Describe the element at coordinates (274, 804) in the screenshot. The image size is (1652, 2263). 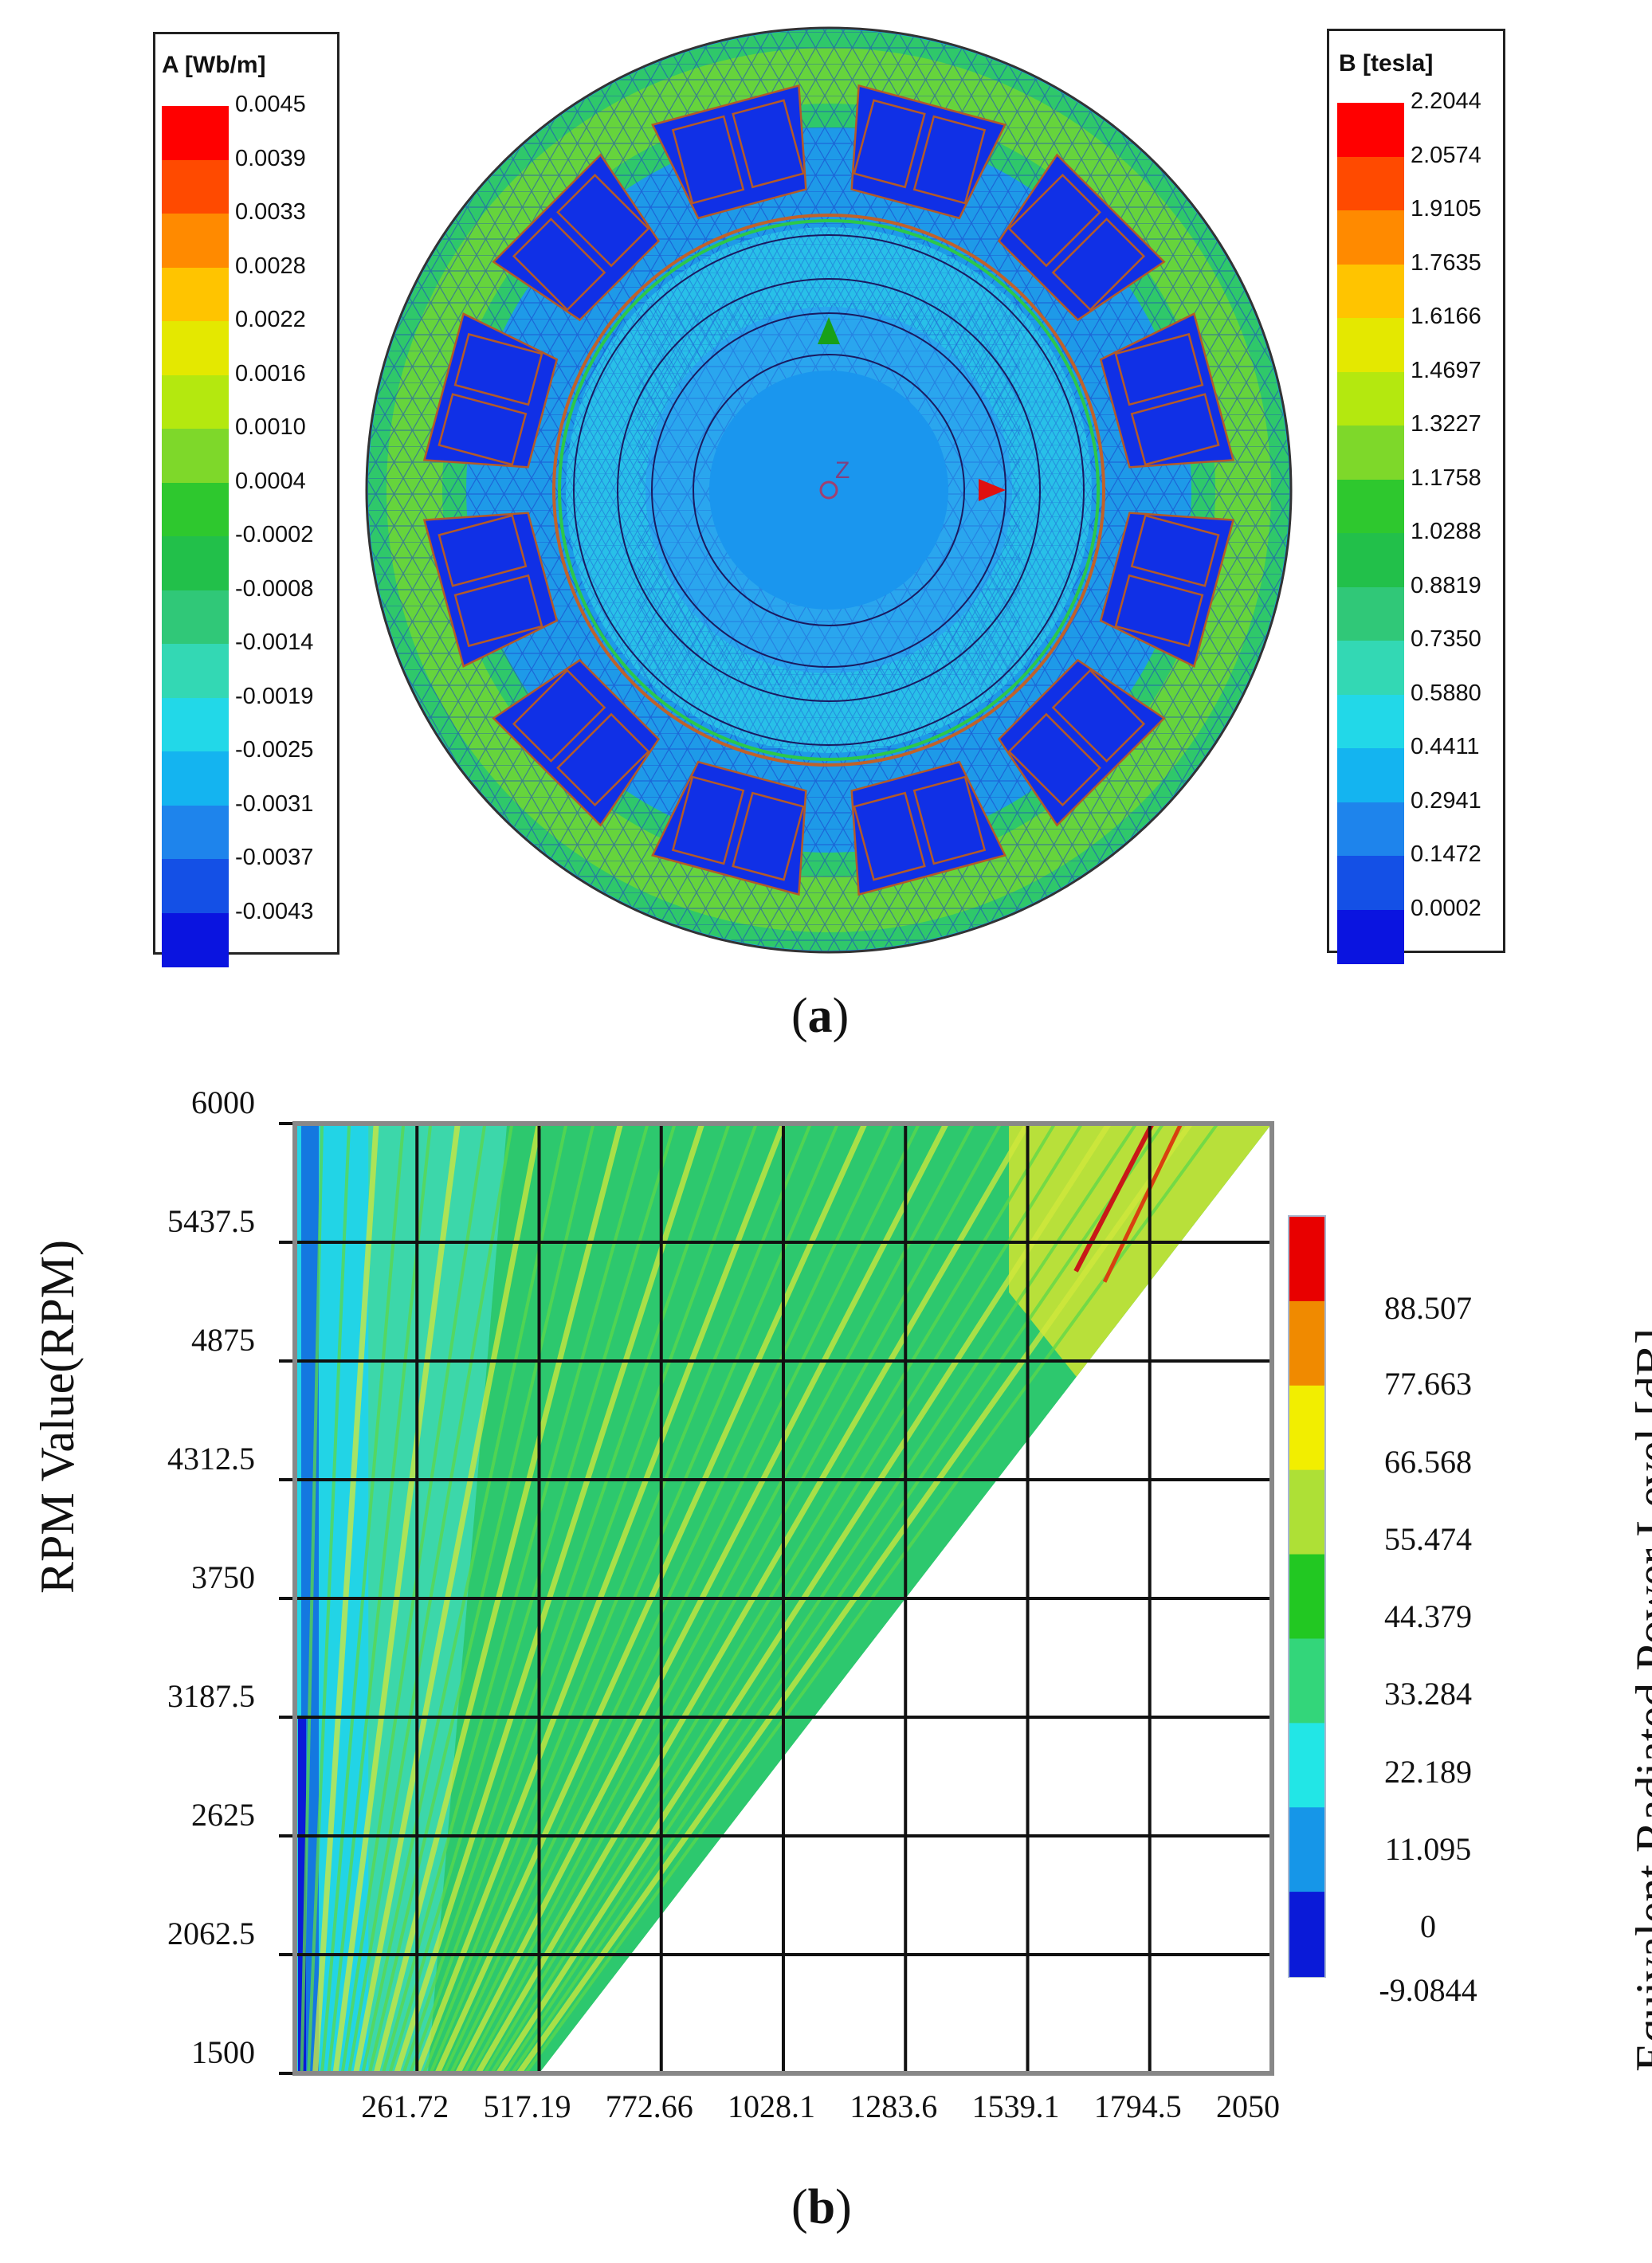
I see `legend-label: -0.0031` at that location.